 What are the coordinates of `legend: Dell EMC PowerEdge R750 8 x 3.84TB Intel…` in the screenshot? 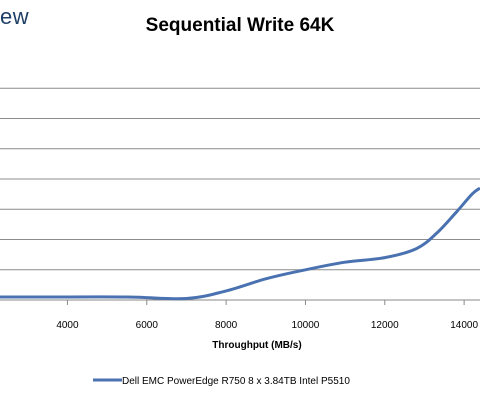 It's located at (221, 381).